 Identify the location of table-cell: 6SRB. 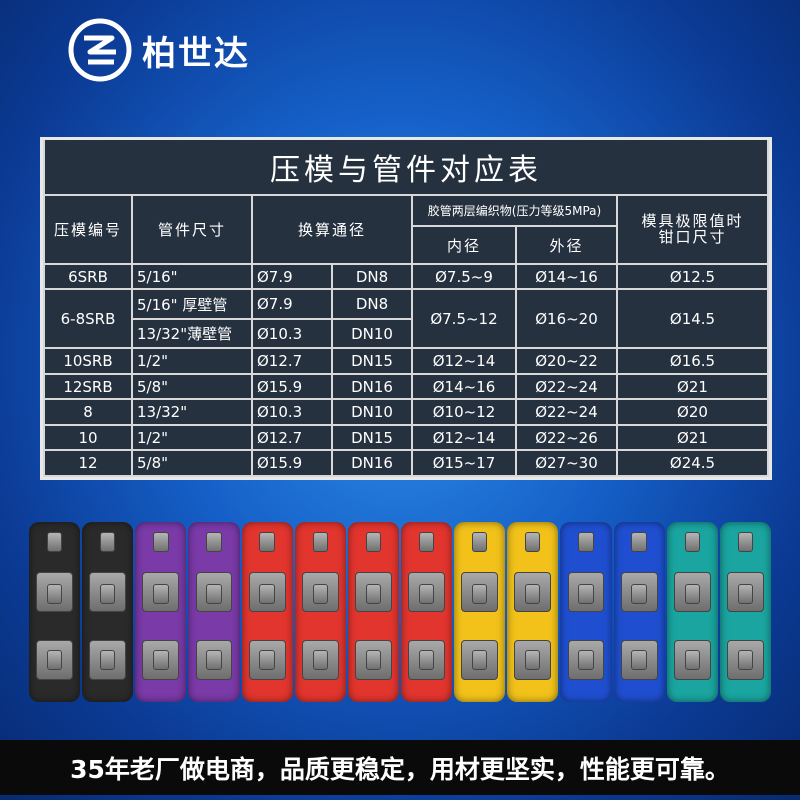
(88, 276).